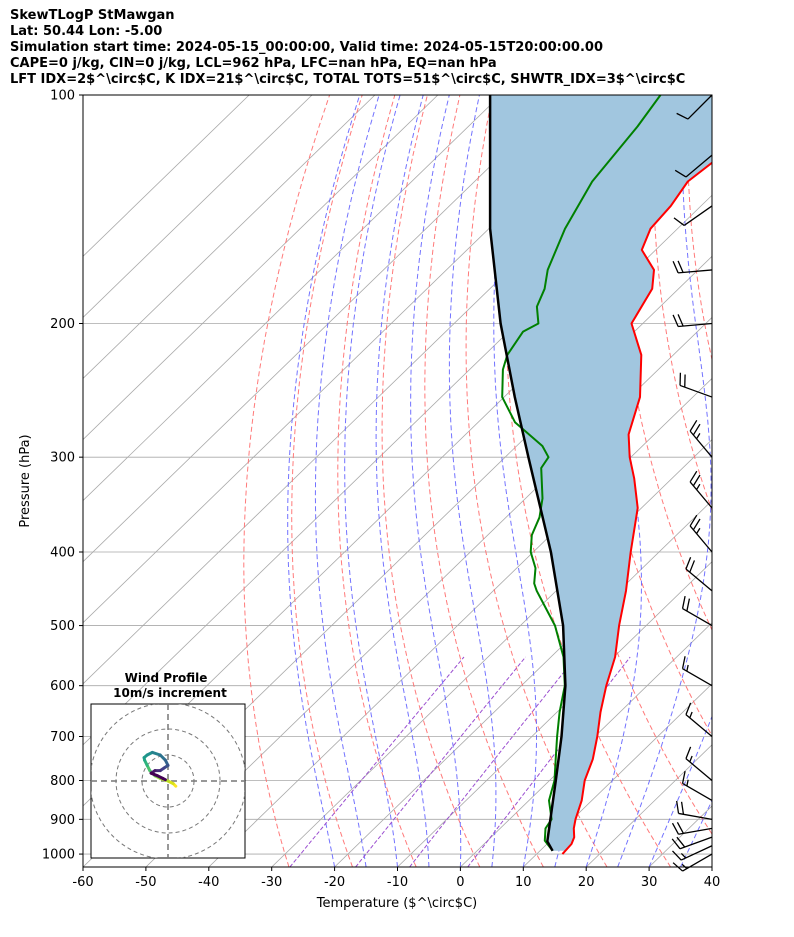 The image size is (794, 937). I want to click on temperature-line, so click(636, 508).